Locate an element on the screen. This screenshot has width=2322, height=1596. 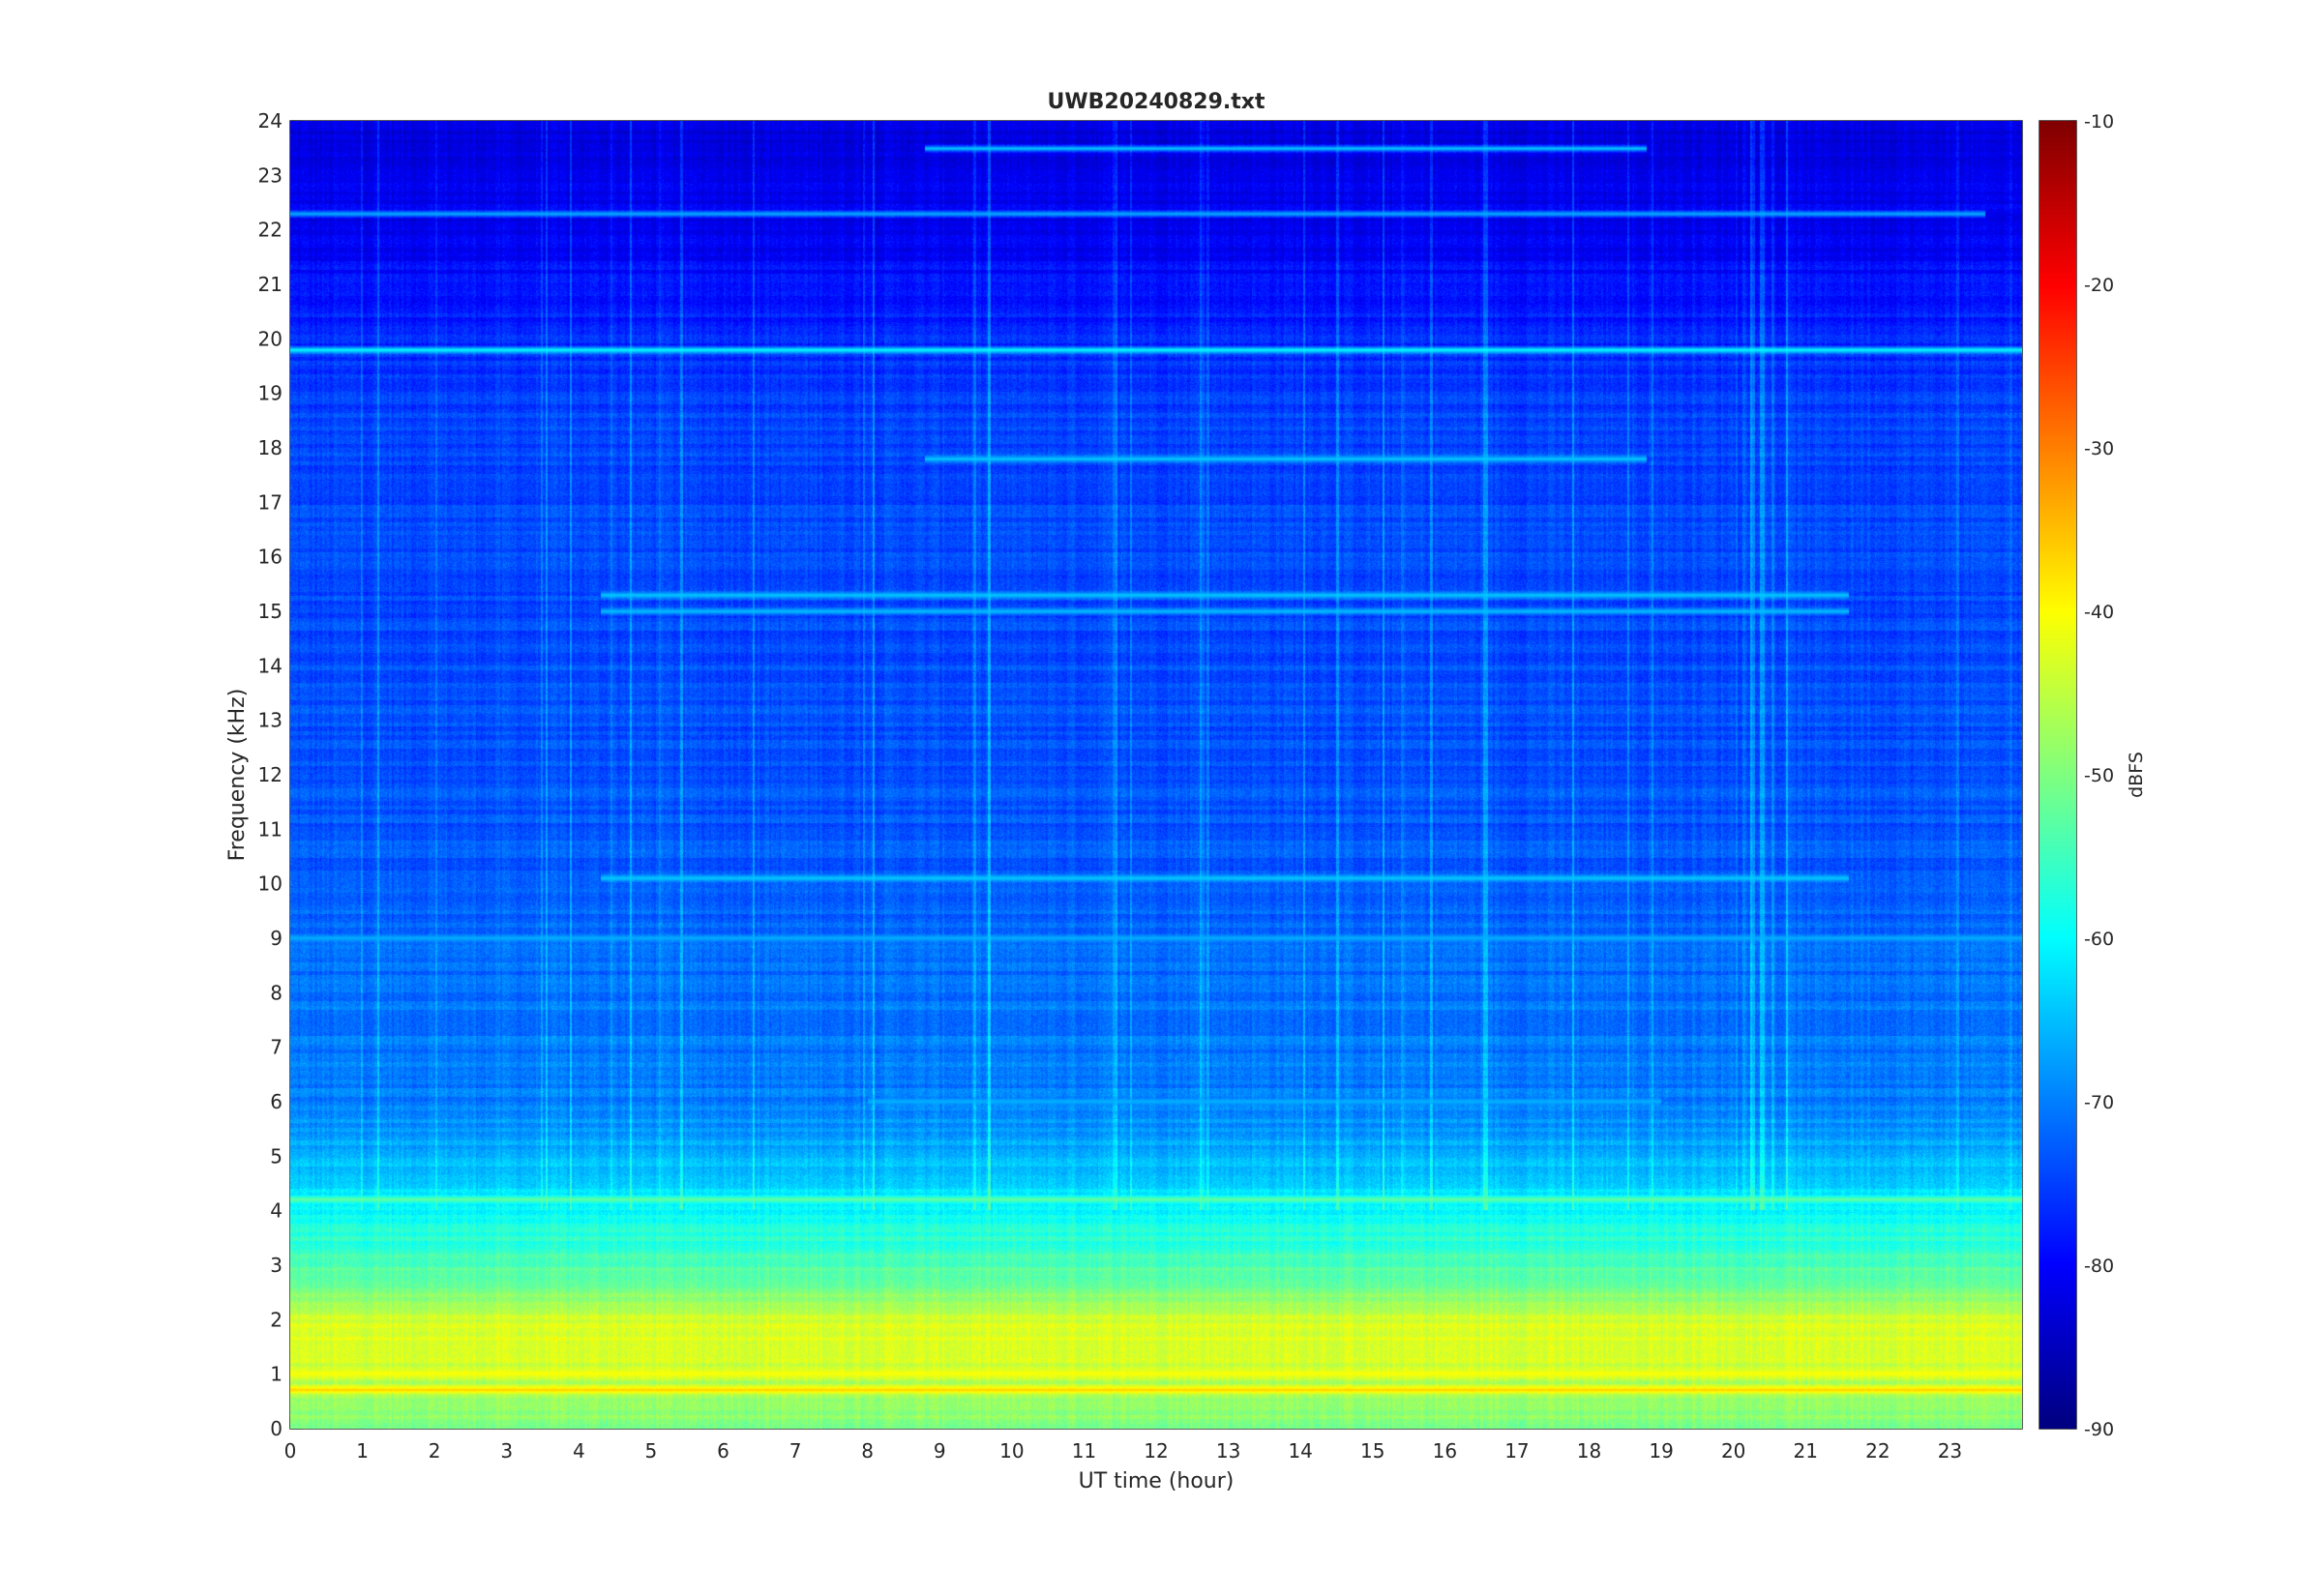
x-tick-label: 14 is located at coordinates (1300, 1451).